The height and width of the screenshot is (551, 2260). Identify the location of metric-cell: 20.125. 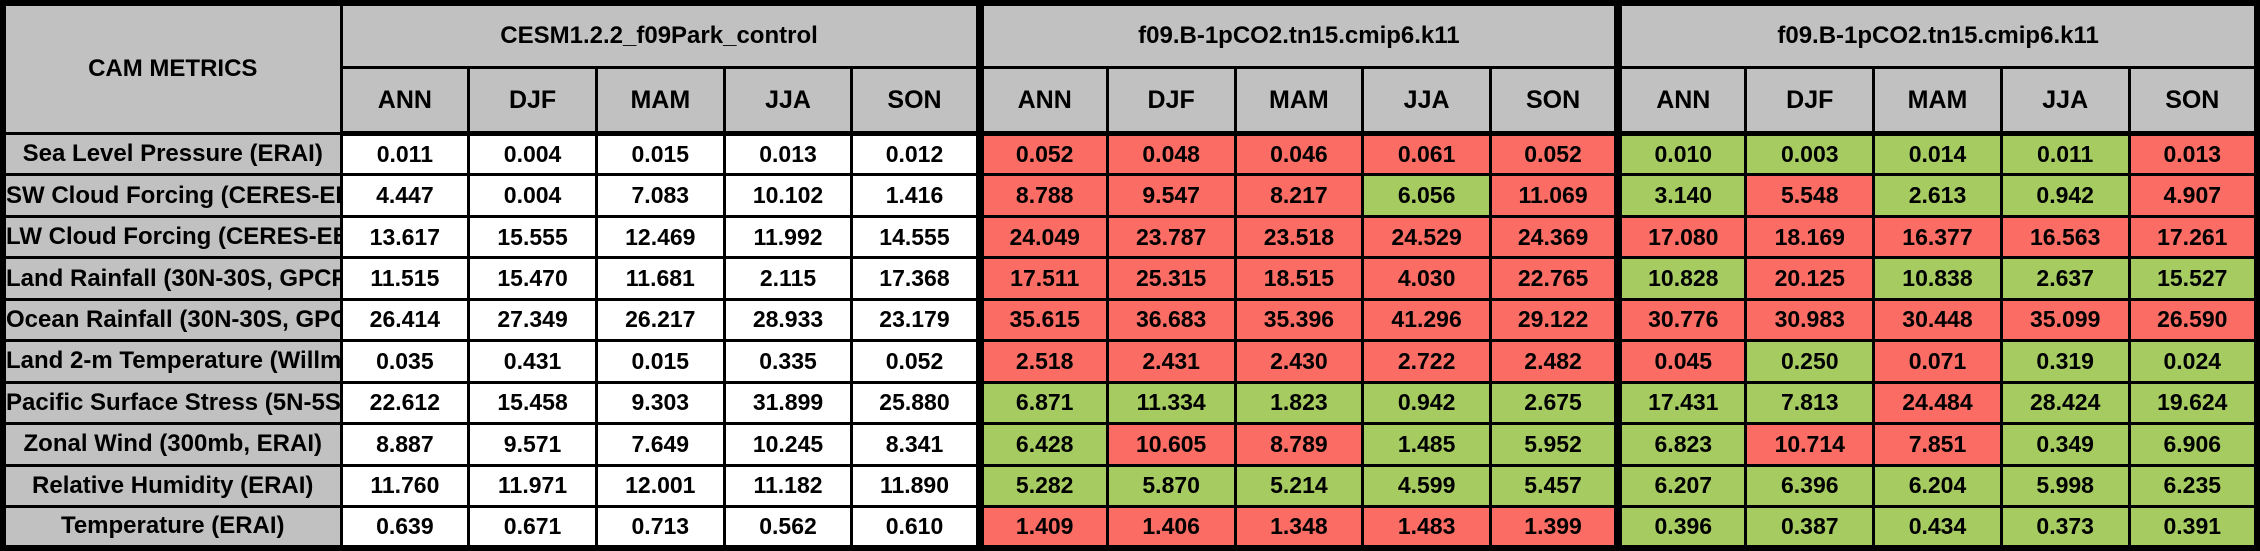
(1810, 278).